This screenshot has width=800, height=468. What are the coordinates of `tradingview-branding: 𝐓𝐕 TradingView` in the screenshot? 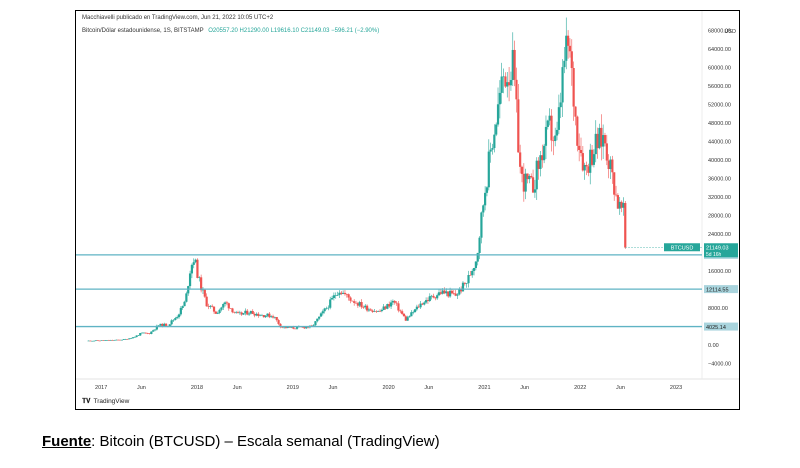 It's located at (105, 402).